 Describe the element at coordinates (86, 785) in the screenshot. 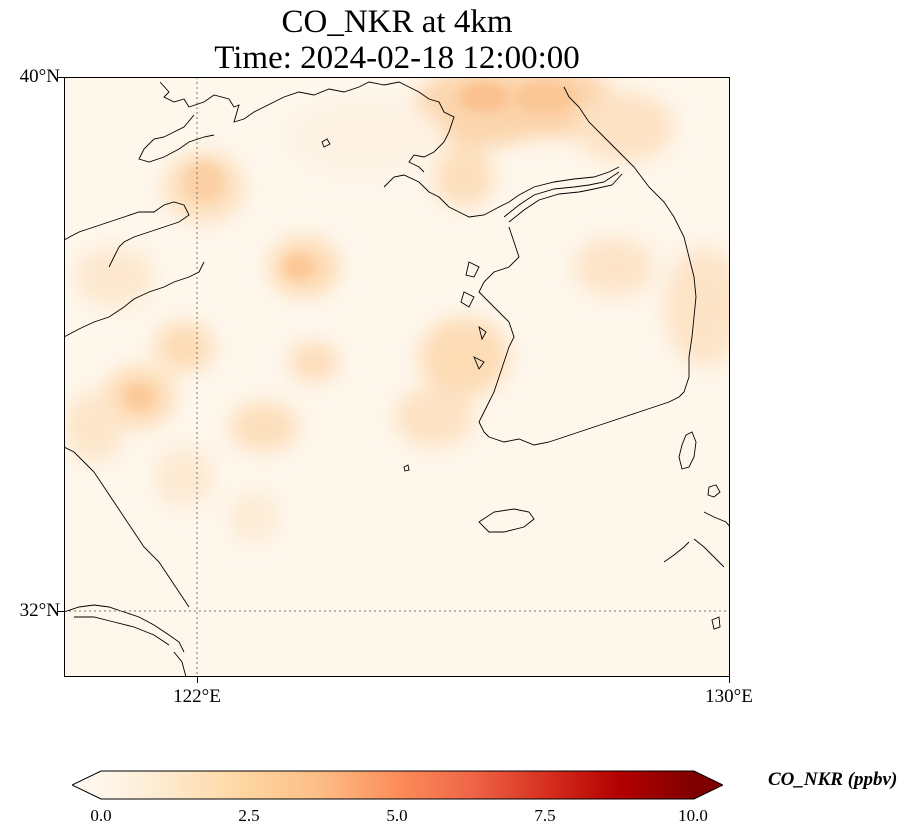

I see `colorbar-extend-min` at that location.